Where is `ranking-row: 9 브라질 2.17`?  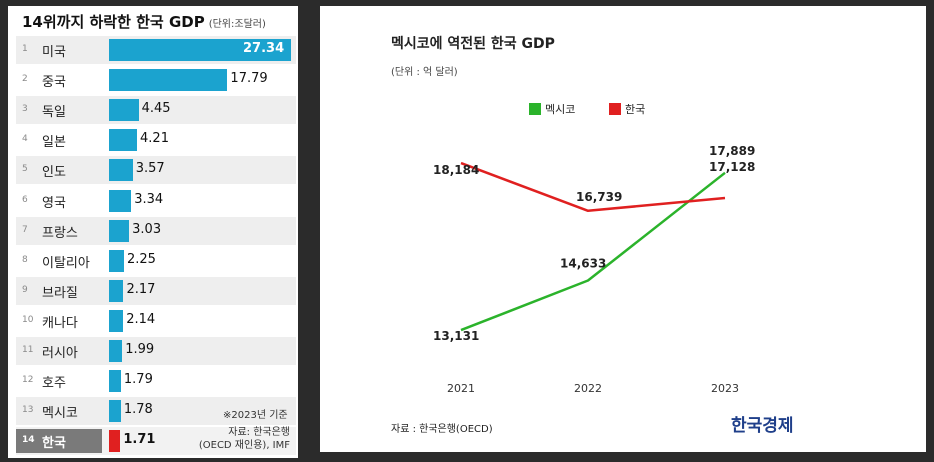
ranking-row: 9 브라질 2.17 is located at coordinates (156, 290).